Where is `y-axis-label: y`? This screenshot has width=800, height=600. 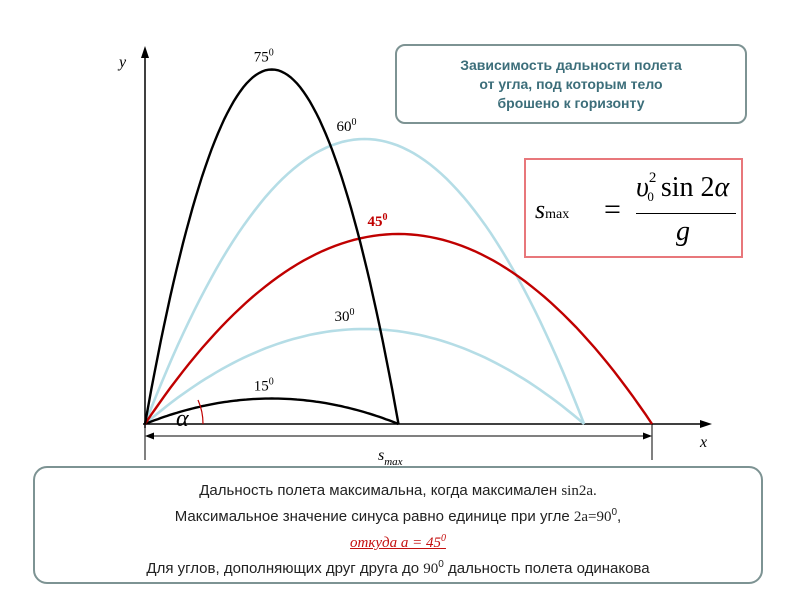
y-axis-label: y is located at coordinates (122, 62).